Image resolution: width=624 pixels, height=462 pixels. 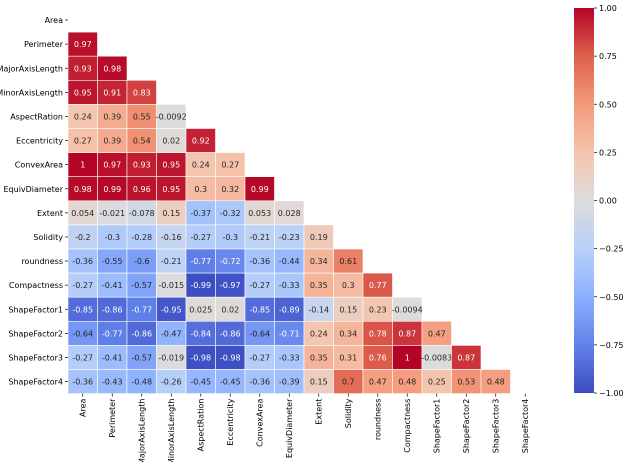 I want to click on x-tick-label: Perimeter, so click(x=112, y=418).